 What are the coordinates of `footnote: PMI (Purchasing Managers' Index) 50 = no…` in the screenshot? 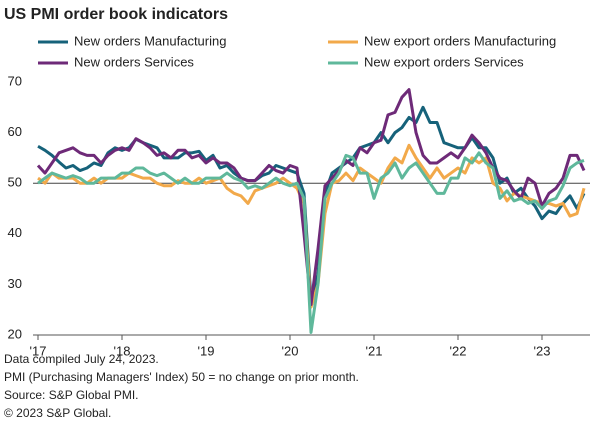 It's located at (181, 377).